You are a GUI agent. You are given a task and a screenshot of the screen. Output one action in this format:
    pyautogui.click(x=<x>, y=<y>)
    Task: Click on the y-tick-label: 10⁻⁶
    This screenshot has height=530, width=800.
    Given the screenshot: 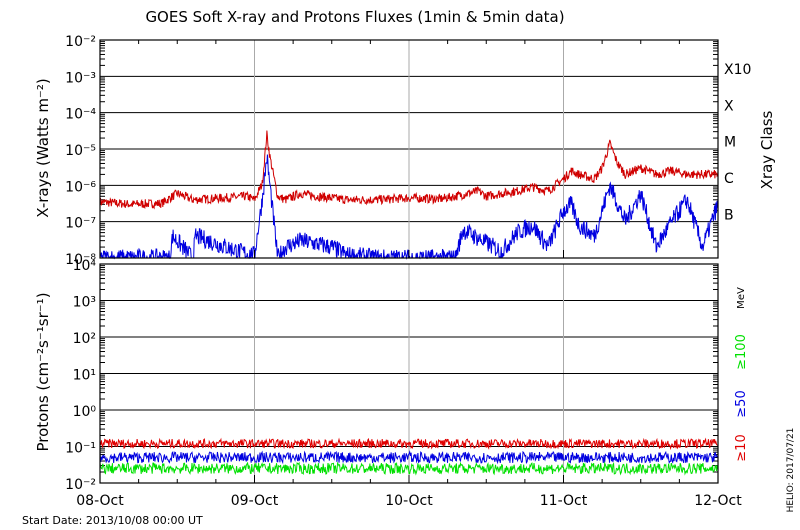 What is the action you would take?
    pyautogui.click(x=80, y=187)
    